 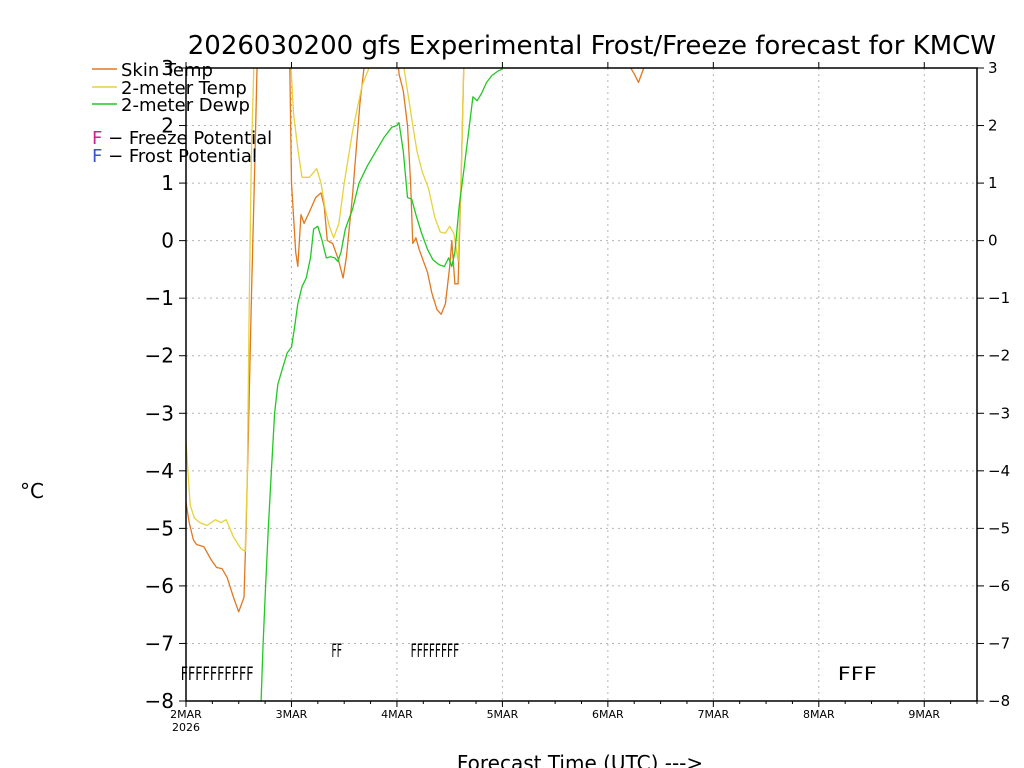 What do you see at coordinates (503, 714) in the screenshot?
I see `x-tick-label: 5MAR` at bounding box center [503, 714].